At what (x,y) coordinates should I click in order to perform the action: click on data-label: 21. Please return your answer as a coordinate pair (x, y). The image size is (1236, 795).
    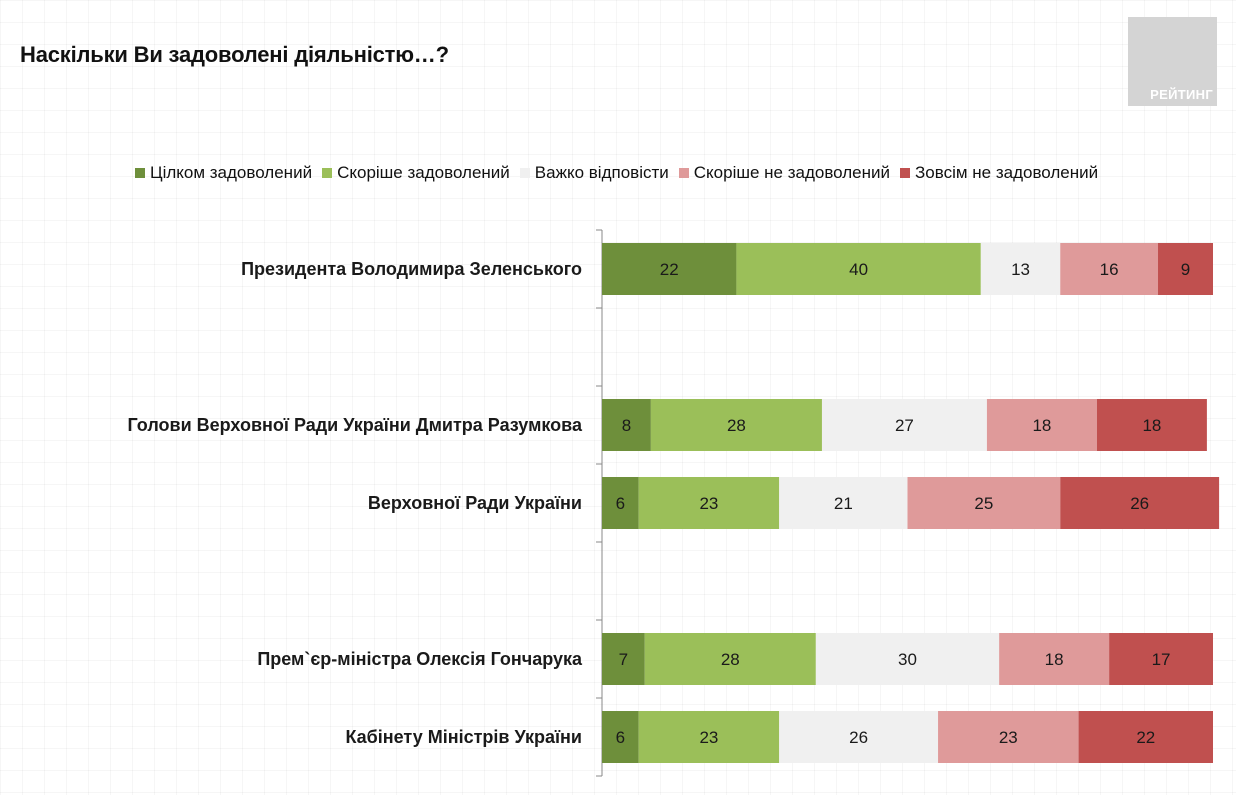
    Looking at the image, I should click on (843, 503).